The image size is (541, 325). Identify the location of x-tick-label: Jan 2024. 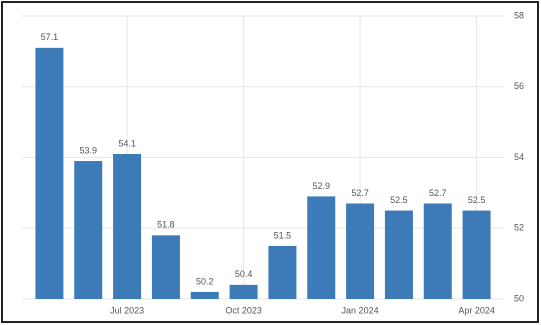
(360, 310).